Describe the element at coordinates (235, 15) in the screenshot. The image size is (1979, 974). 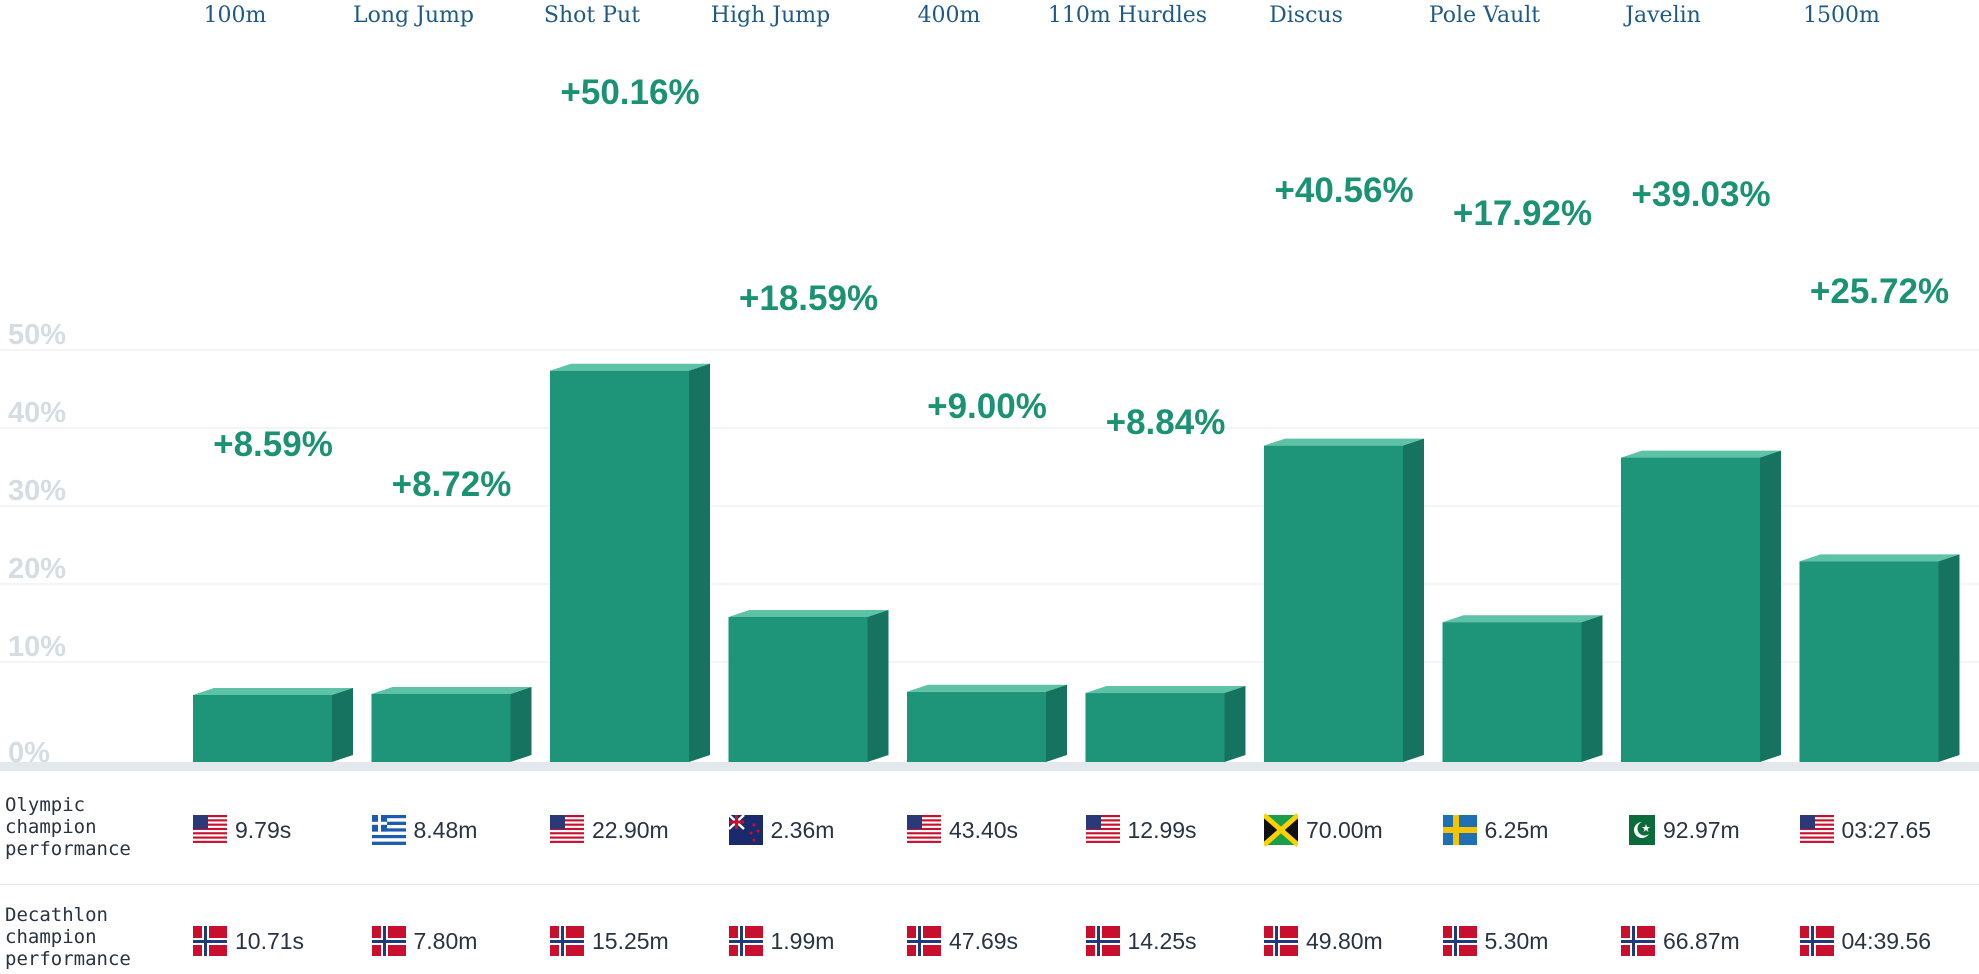
I see `event-label: 100m` at that location.